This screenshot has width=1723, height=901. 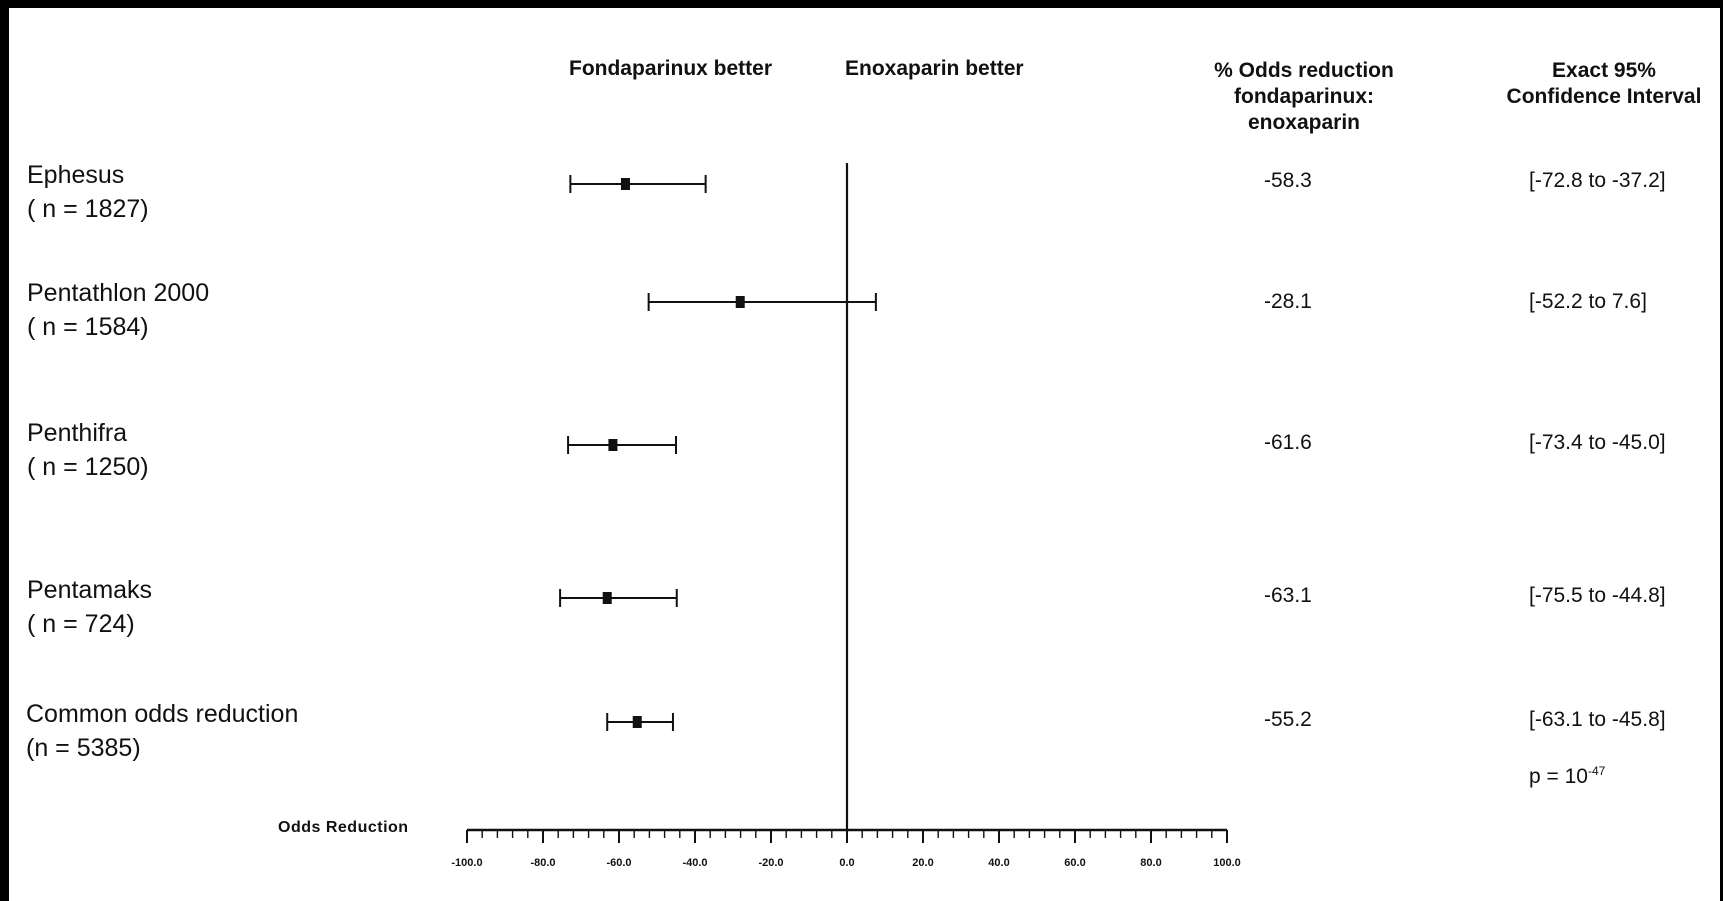 I want to click on study-name: Penthifra, so click(x=77, y=433).